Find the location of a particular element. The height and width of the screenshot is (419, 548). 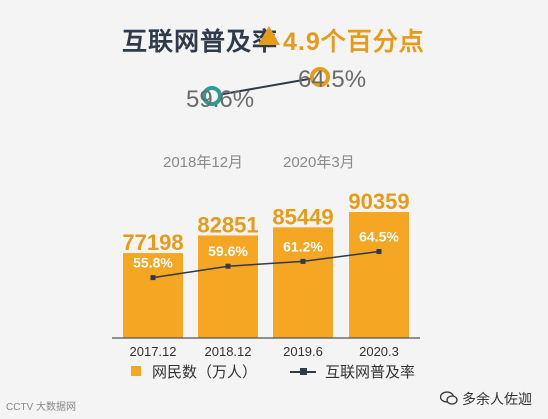

line-value-label: 55.8% is located at coordinates (153, 263).